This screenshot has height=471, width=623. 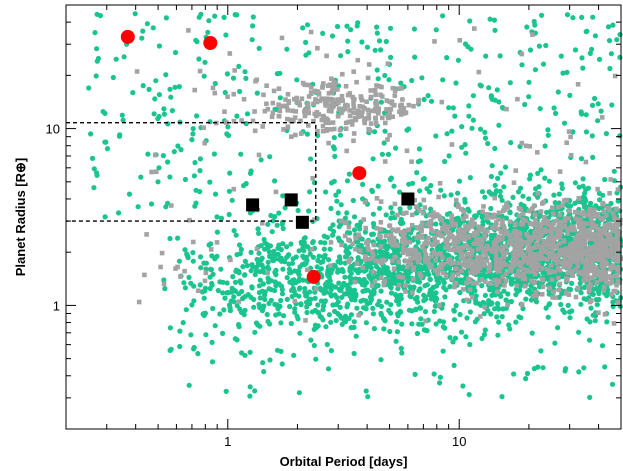 I want to click on black-square-point, so click(x=408, y=199).